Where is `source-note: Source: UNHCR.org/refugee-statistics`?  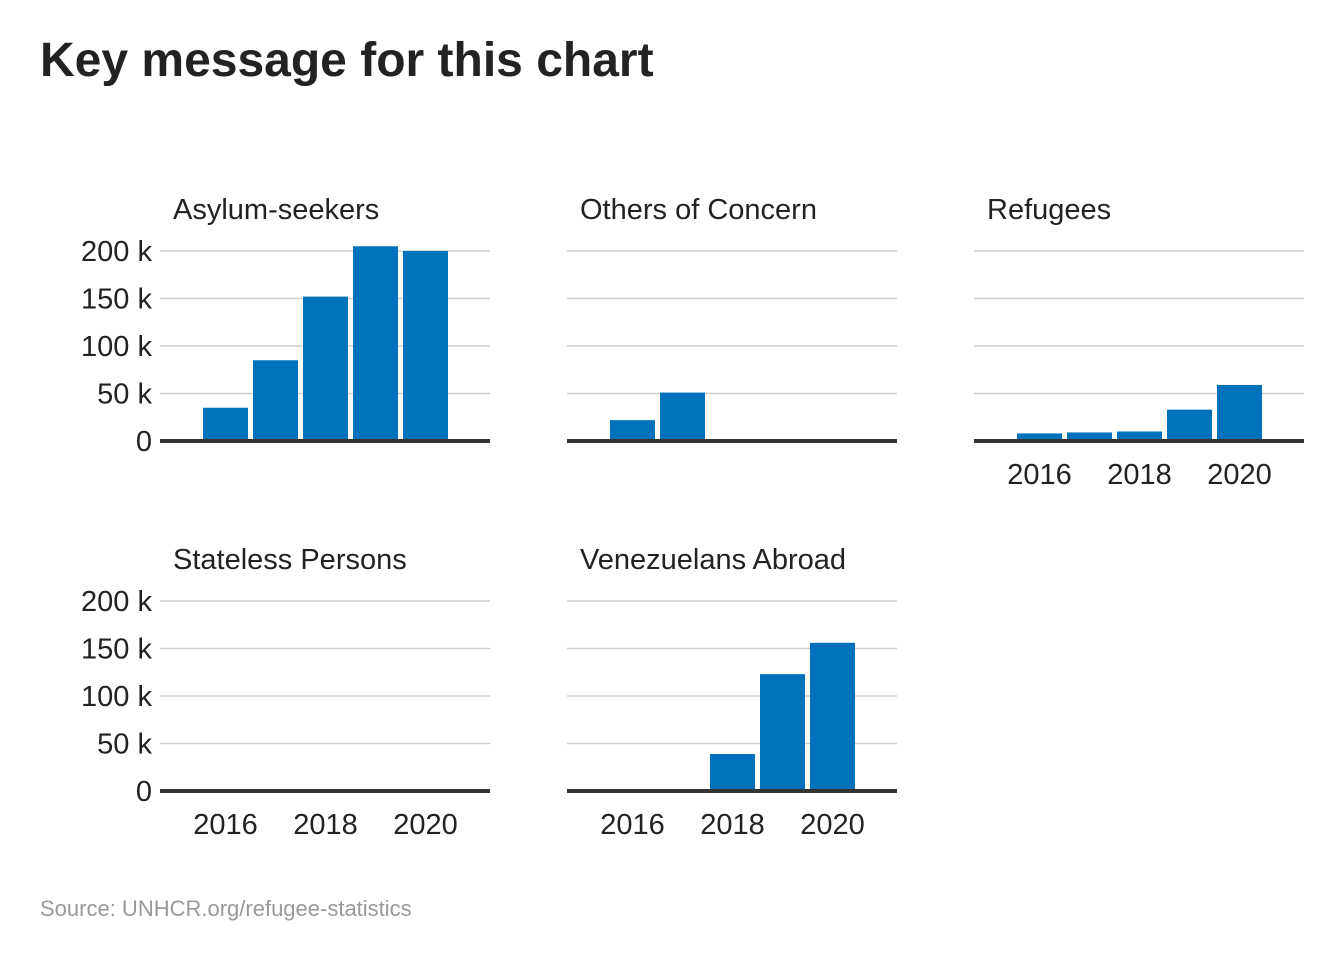
source-note: Source: UNHCR.org/refugee-statistics is located at coordinates (226, 908).